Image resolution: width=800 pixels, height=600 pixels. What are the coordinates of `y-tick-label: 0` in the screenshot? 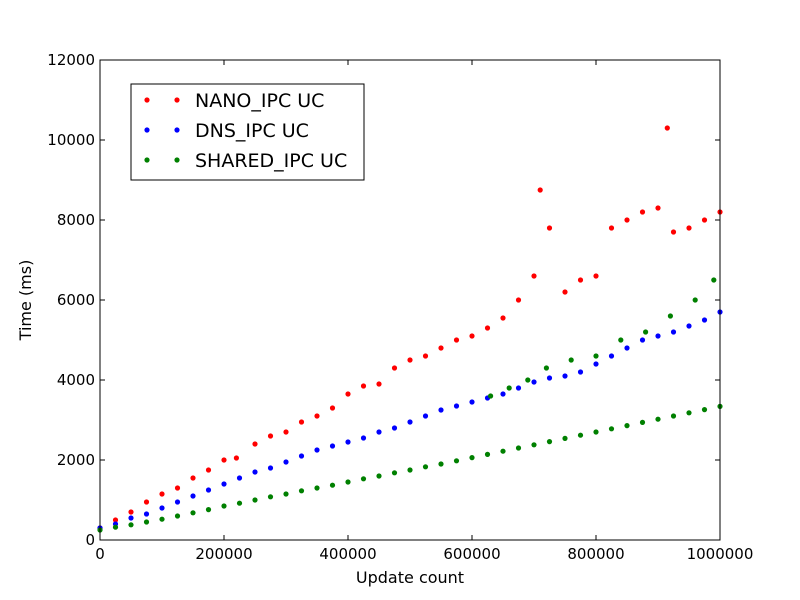 It's located at (90, 540).